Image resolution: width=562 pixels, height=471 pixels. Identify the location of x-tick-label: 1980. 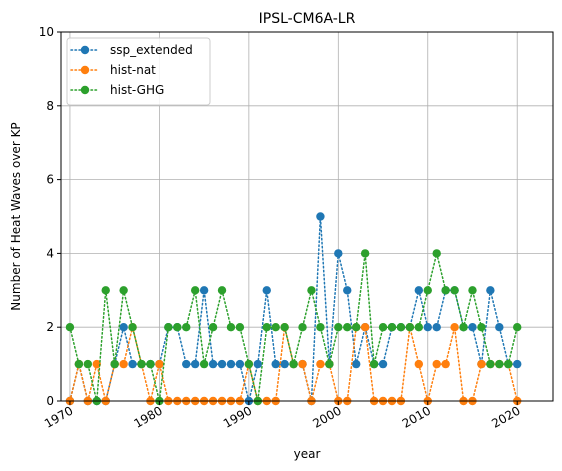
(147, 416).